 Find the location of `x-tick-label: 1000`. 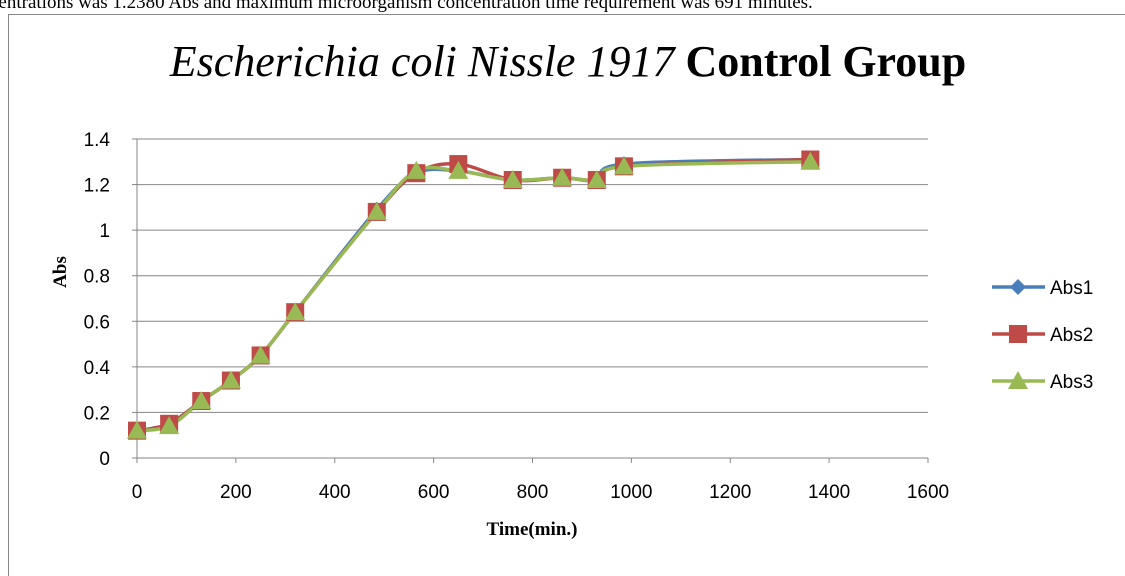

x-tick-label: 1000 is located at coordinates (631, 492).